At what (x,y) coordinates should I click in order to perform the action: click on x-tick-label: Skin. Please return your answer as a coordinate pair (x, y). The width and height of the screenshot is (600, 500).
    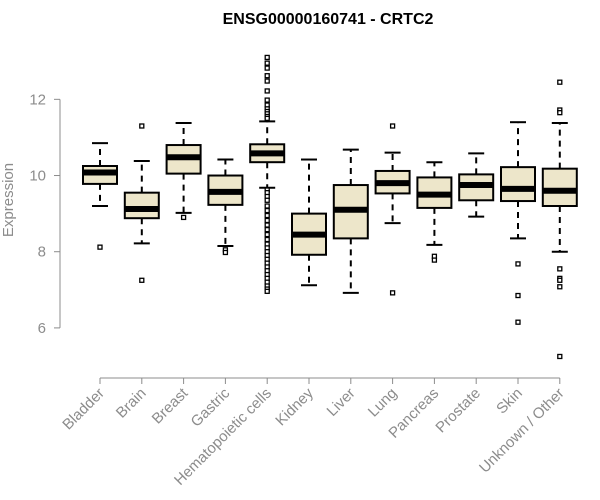
    Looking at the image, I should click on (509, 401).